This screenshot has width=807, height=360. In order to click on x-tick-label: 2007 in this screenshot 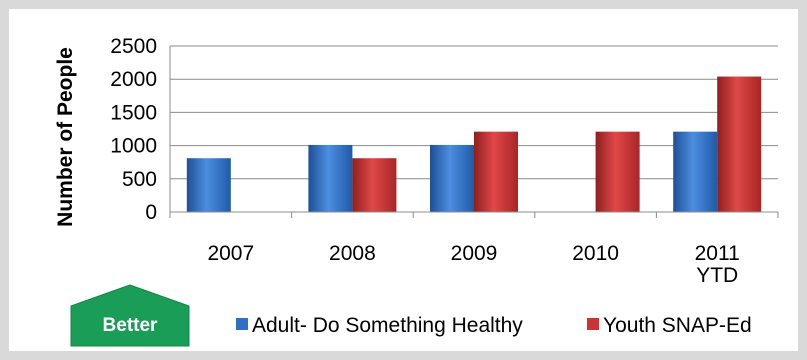, I will do `click(230, 253)`.